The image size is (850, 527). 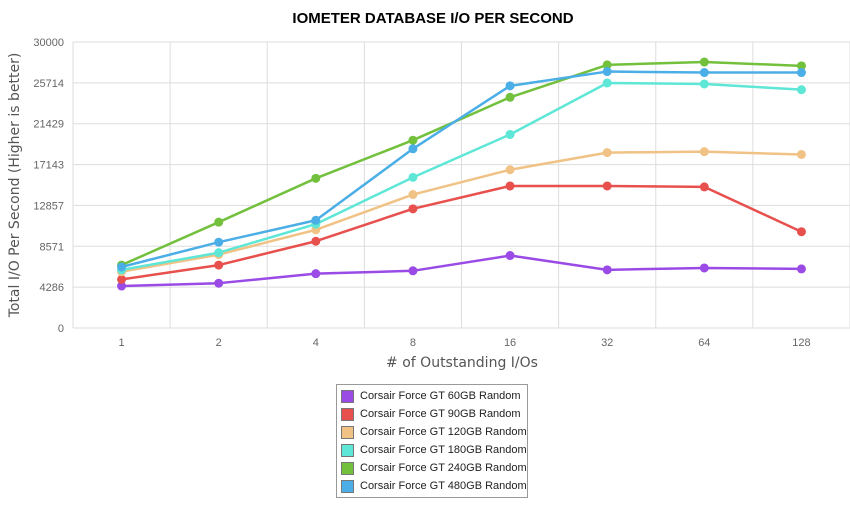 I want to click on legend-label: Corsair Force GT 90GB Random, so click(x=440, y=414).